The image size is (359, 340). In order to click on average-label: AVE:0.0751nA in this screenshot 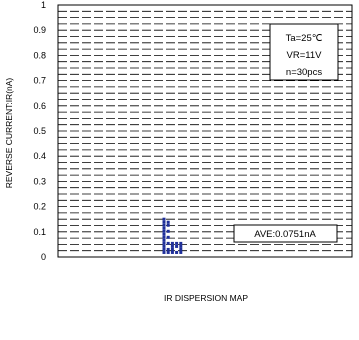, I will do `click(285, 234)`.